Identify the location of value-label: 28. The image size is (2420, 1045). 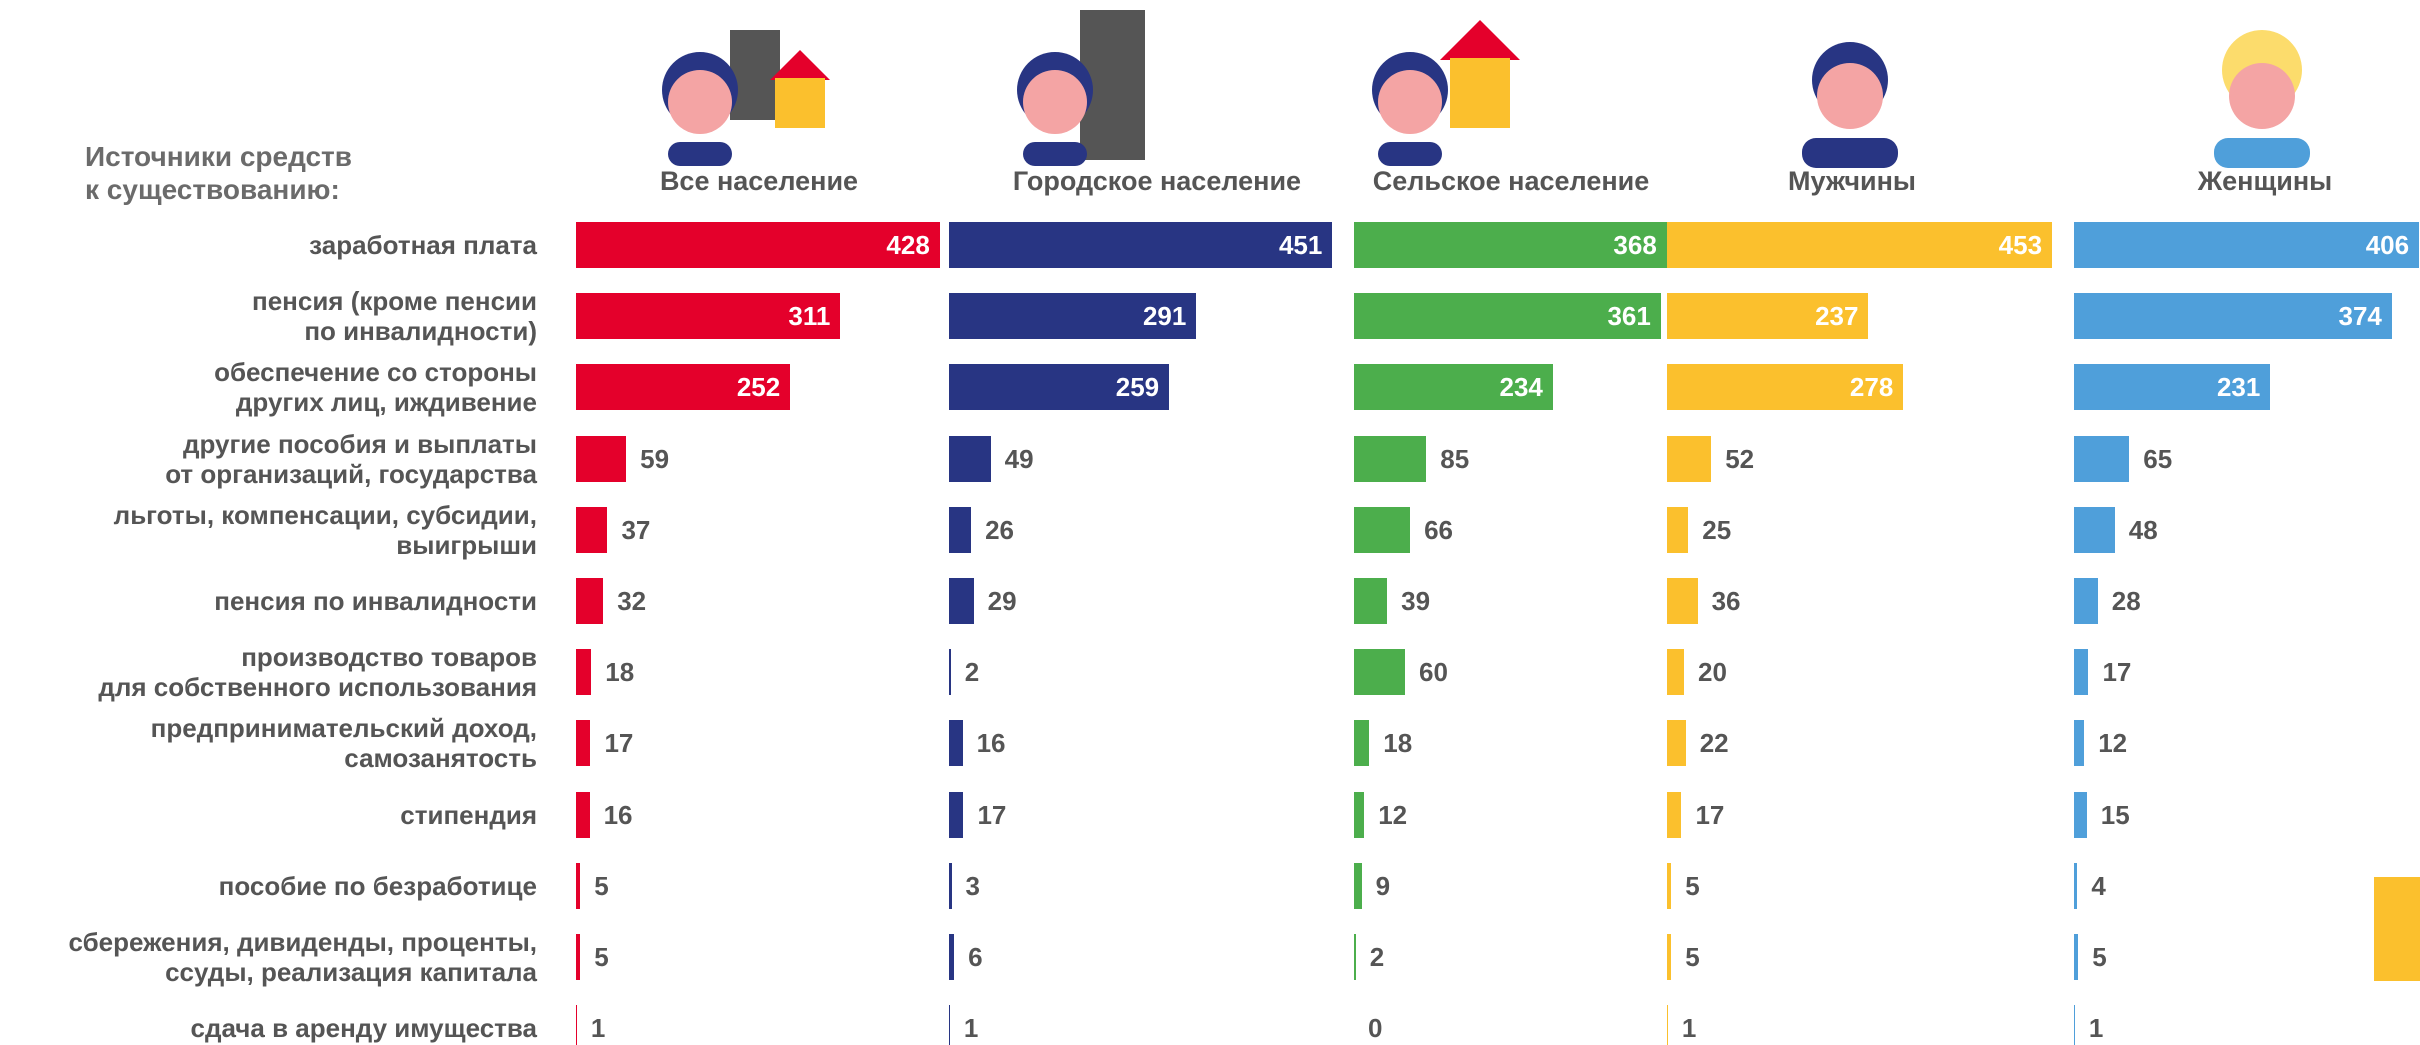
(2126, 601).